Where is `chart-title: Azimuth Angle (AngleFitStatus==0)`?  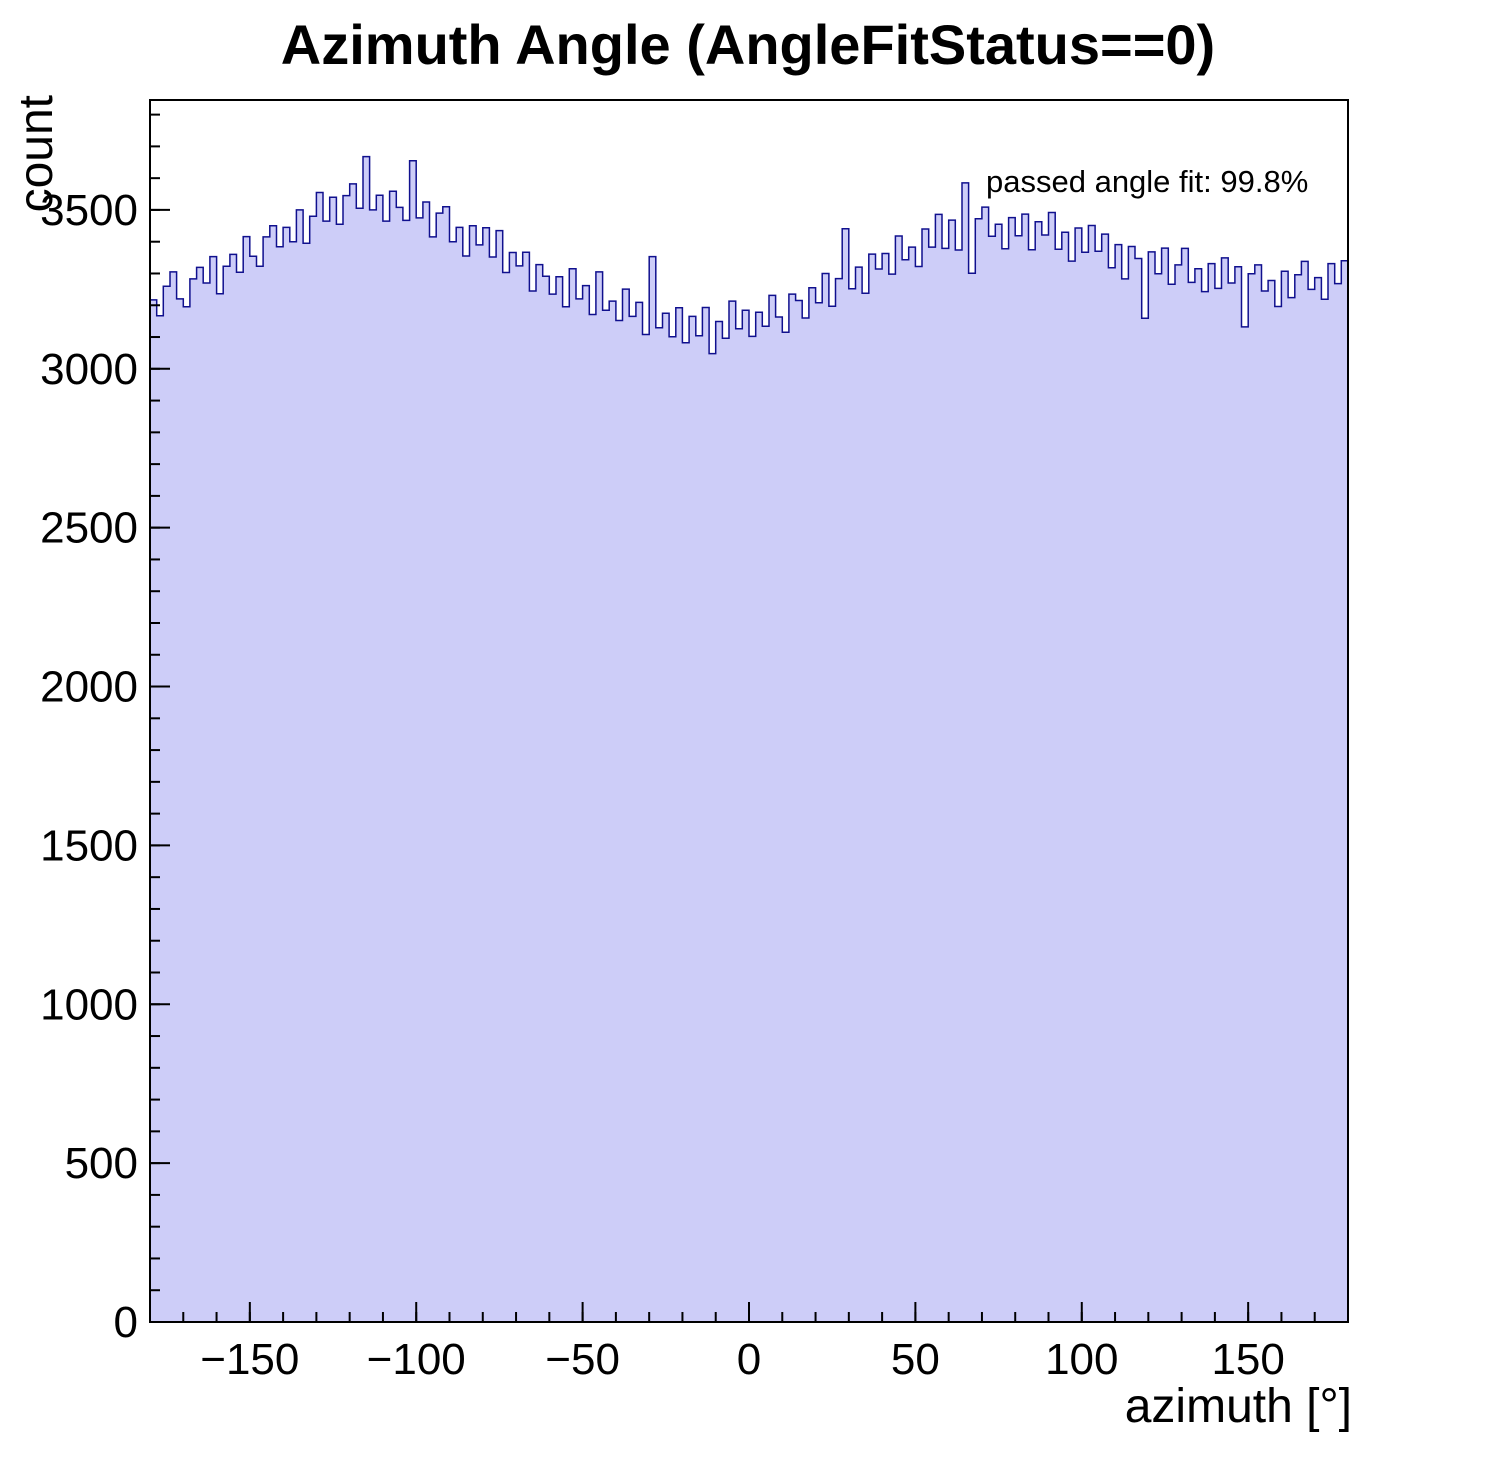
chart-title: Azimuth Angle (AngleFitStatus==0) is located at coordinates (748, 44).